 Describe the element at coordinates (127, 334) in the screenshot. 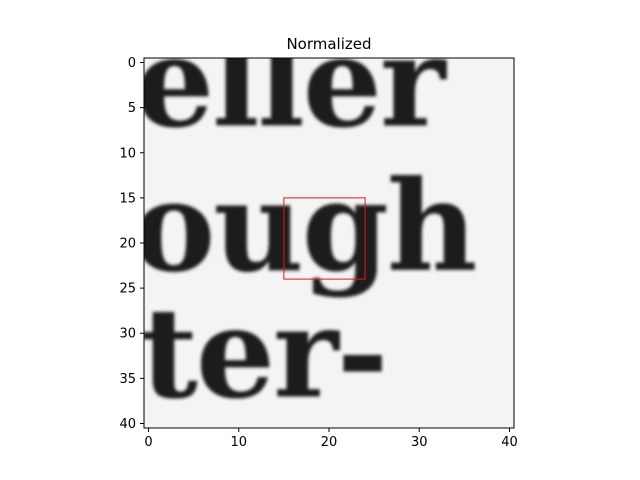

I see `y-tick-label: 30` at that location.